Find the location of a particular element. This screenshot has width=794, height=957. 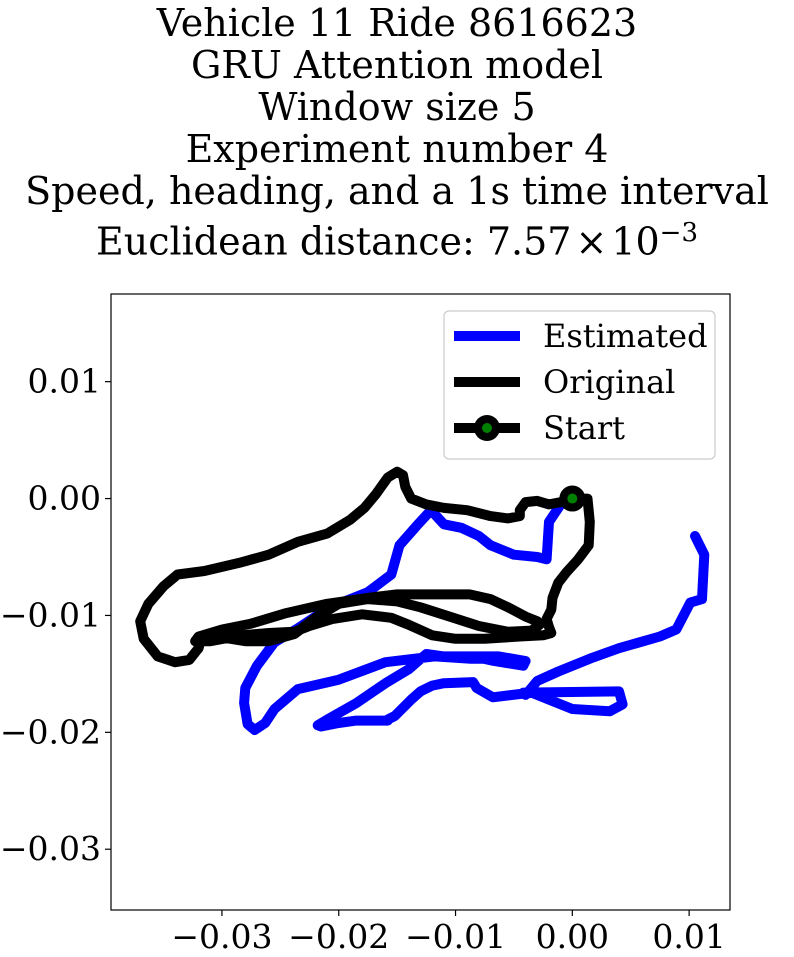

legend-estimated-label: Estimated is located at coordinates (625, 336).